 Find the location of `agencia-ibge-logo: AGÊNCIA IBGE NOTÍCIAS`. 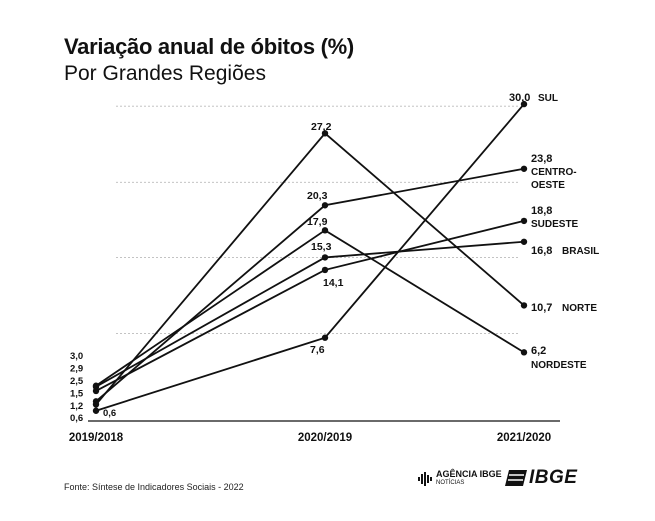

agencia-ibge-logo: AGÊNCIA IBGE NOTÍCIAS is located at coordinates (460, 479).